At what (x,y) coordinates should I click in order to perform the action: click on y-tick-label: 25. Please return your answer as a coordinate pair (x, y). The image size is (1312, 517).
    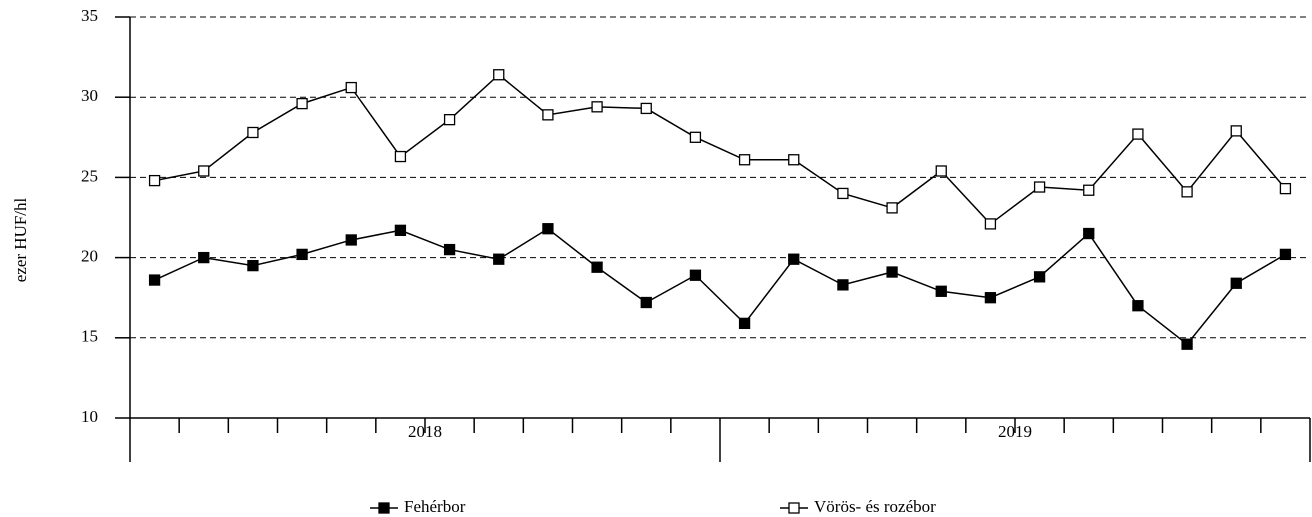
    Looking at the image, I should click on (89, 175).